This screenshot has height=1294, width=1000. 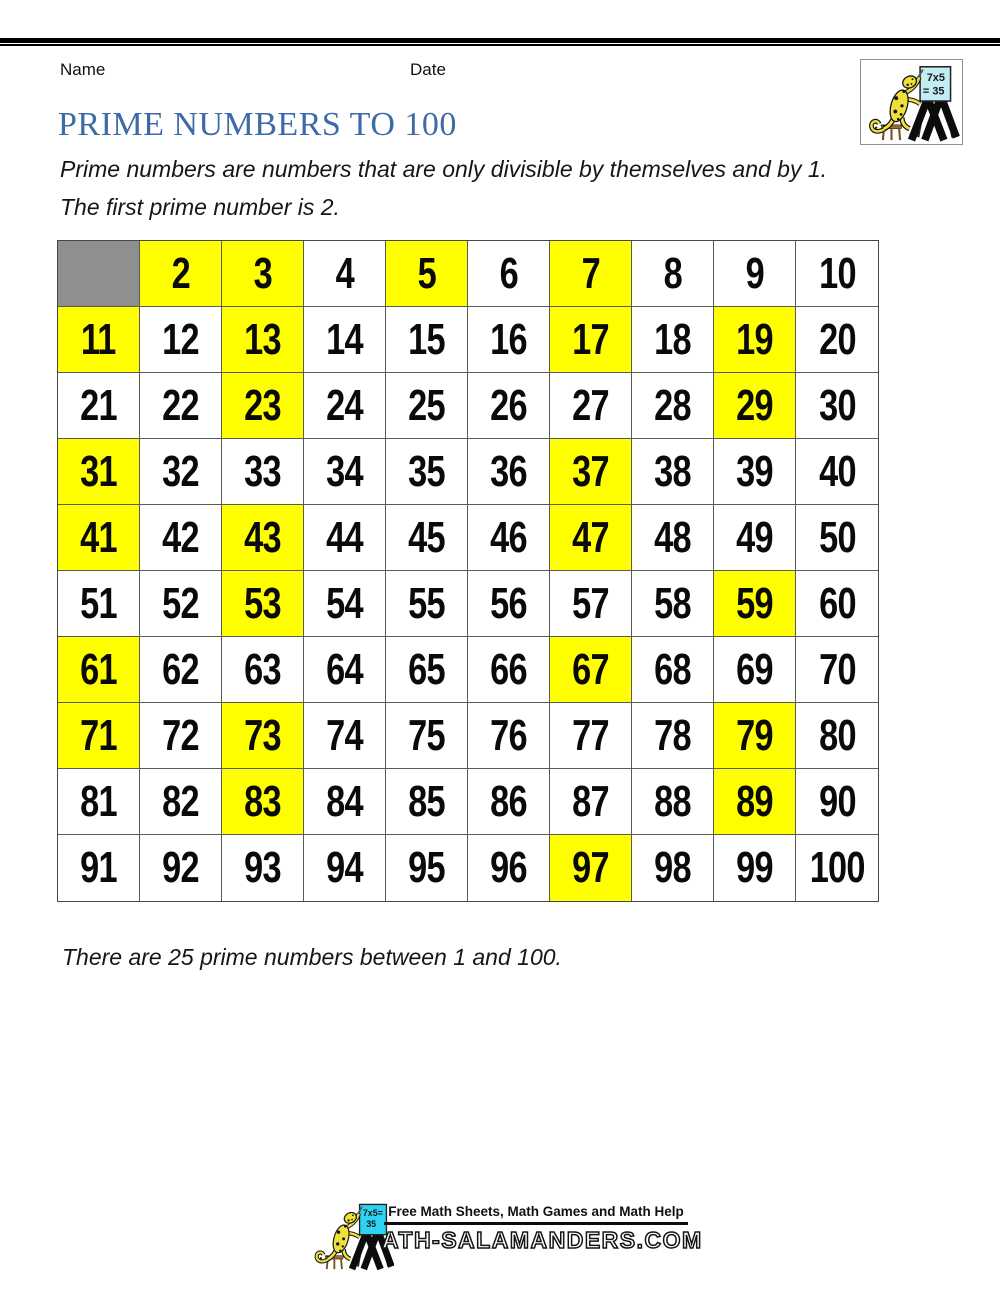 I want to click on grid-cell-95: 95, so click(x=427, y=868).